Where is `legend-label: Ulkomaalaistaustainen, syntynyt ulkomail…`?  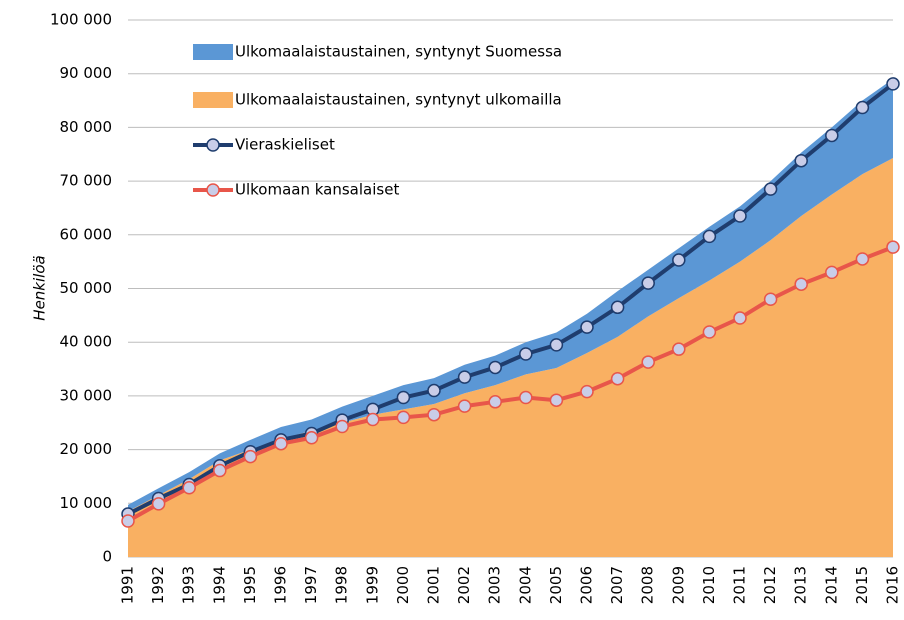
legend-label: Ulkomaalaistaustainen, syntynyt ulkomail… is located at coordinates (398, 100).